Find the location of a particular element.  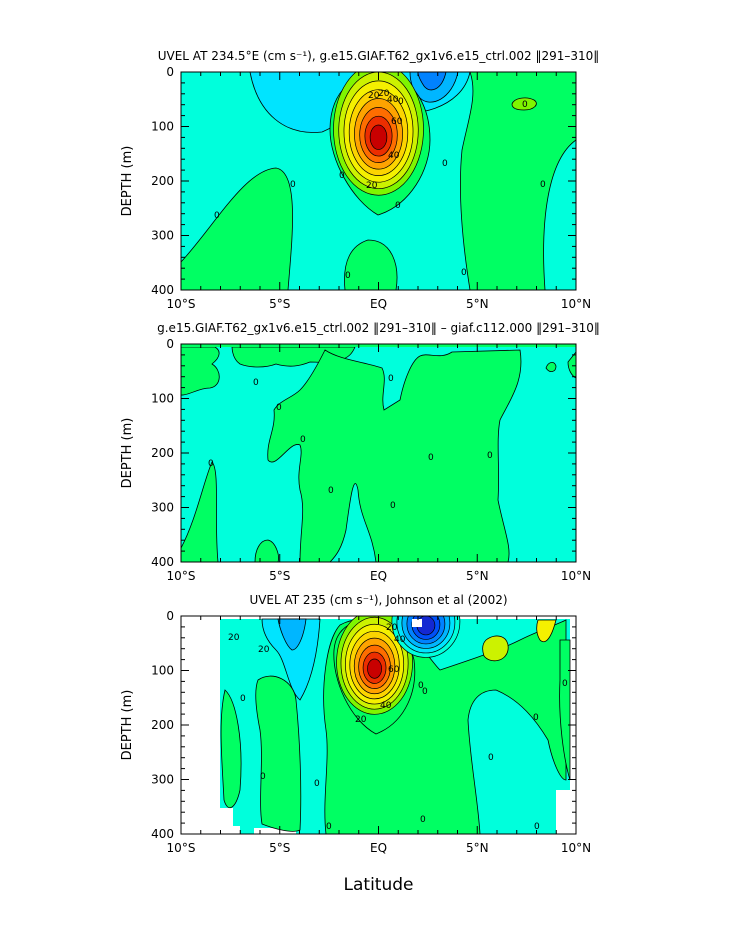

panel-3-positive-strip-b is located at coordinates (278, 753).